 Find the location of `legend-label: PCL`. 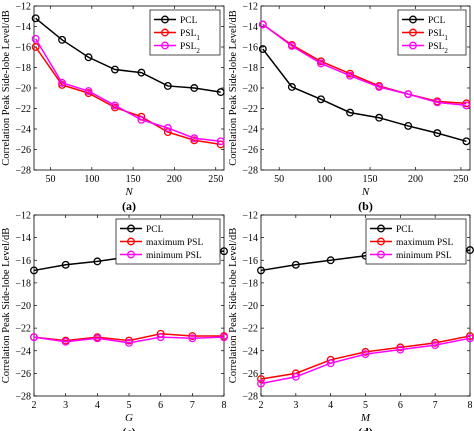

legend-label: PCL is located at coordinates (405, 230).